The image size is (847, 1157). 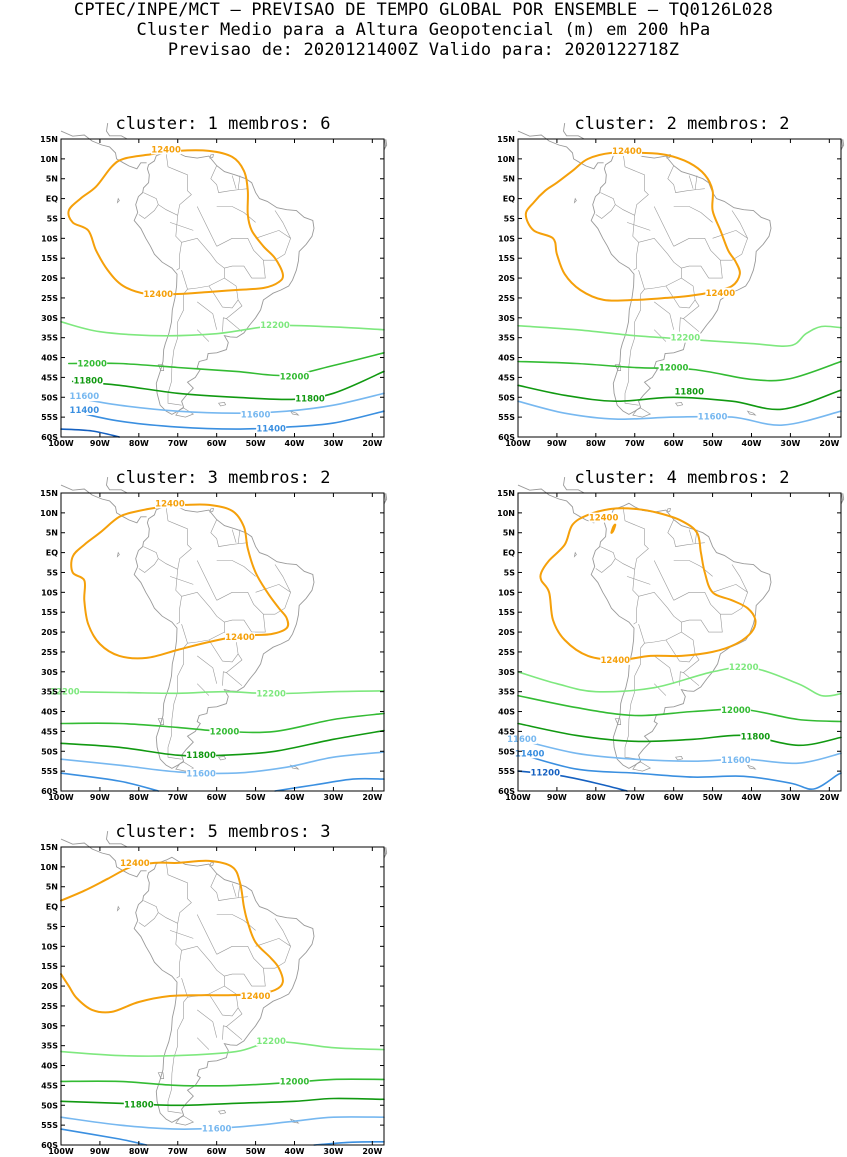 What do you see at coordinates (49, 1066) in the screenshot?
I see `lat-tick-label: 40S` at bounding box center [49, 1066].